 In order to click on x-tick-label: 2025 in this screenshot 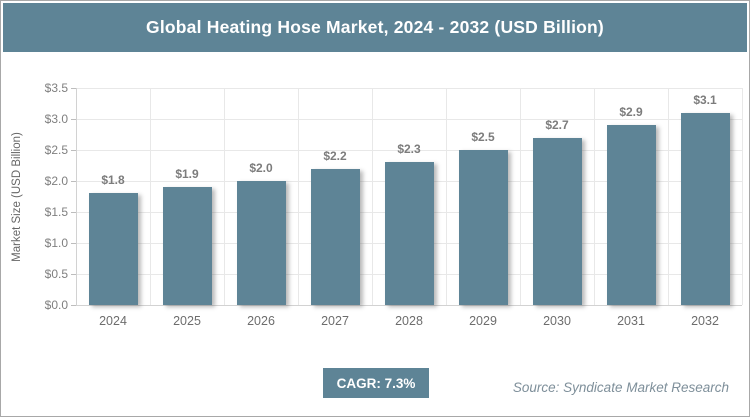, I will do `click(187, 321)`.